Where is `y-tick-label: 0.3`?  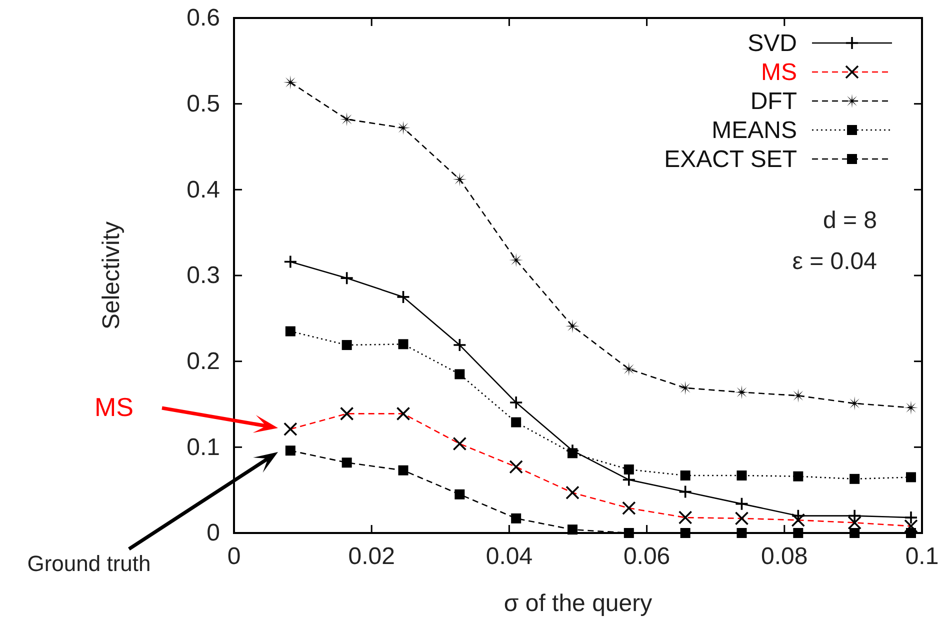
y-tick-label: 0.3 is located at coordinates (203, 276).